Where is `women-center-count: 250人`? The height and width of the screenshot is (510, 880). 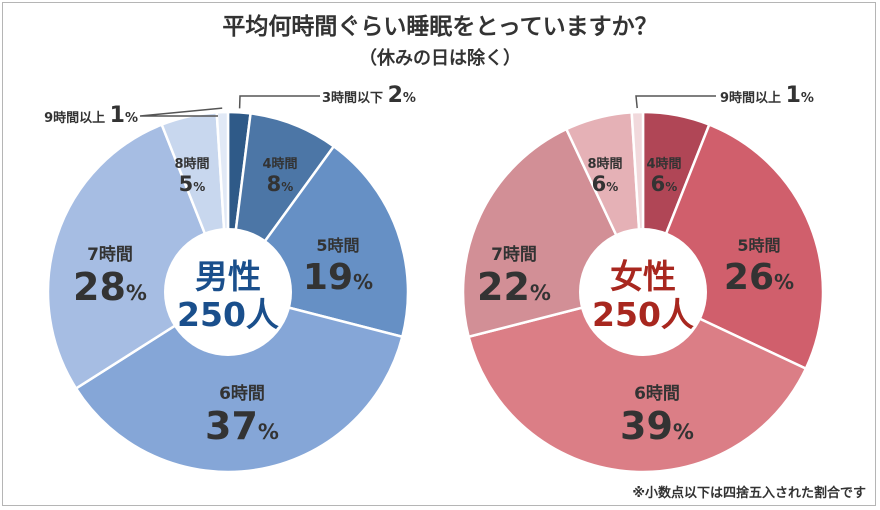
women-center-count: 250人 is located at coordinates (643, 314).